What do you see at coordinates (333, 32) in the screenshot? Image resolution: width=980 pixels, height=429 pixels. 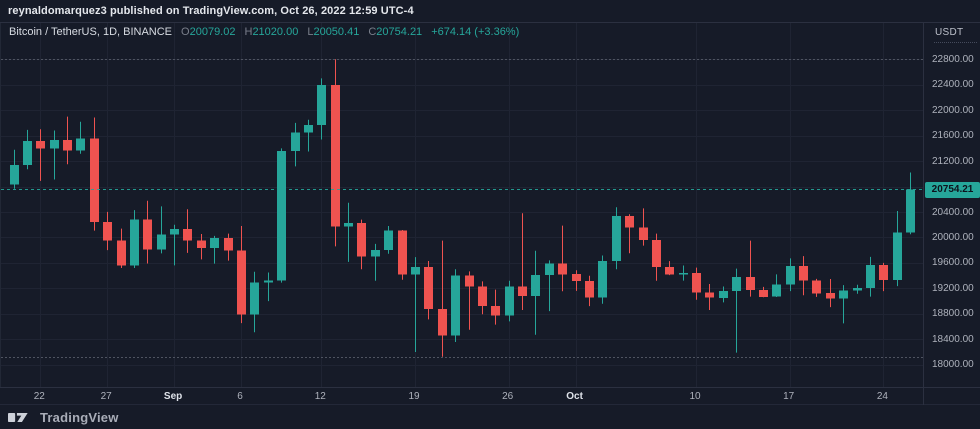 I see `ohlc-low: L20050.41` at bounding box center [333, 32].